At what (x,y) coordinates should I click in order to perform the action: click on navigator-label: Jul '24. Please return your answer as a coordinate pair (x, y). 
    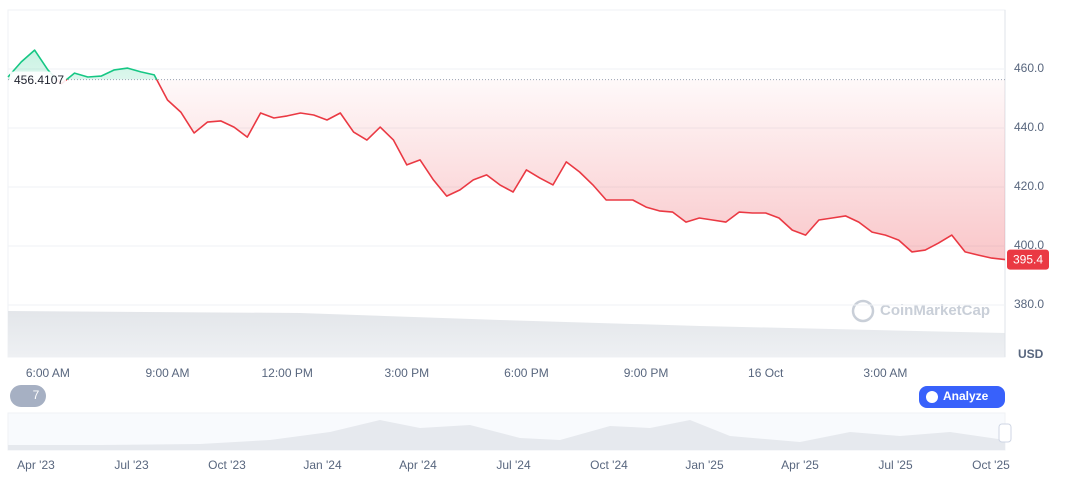
    Looking at the image, I should click on (513, 465).